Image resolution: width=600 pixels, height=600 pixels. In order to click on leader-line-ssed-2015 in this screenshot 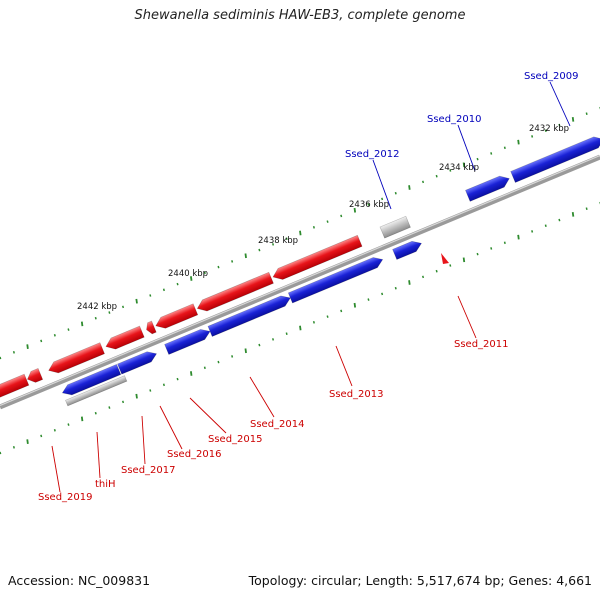, I will do `click(208, 415)`.